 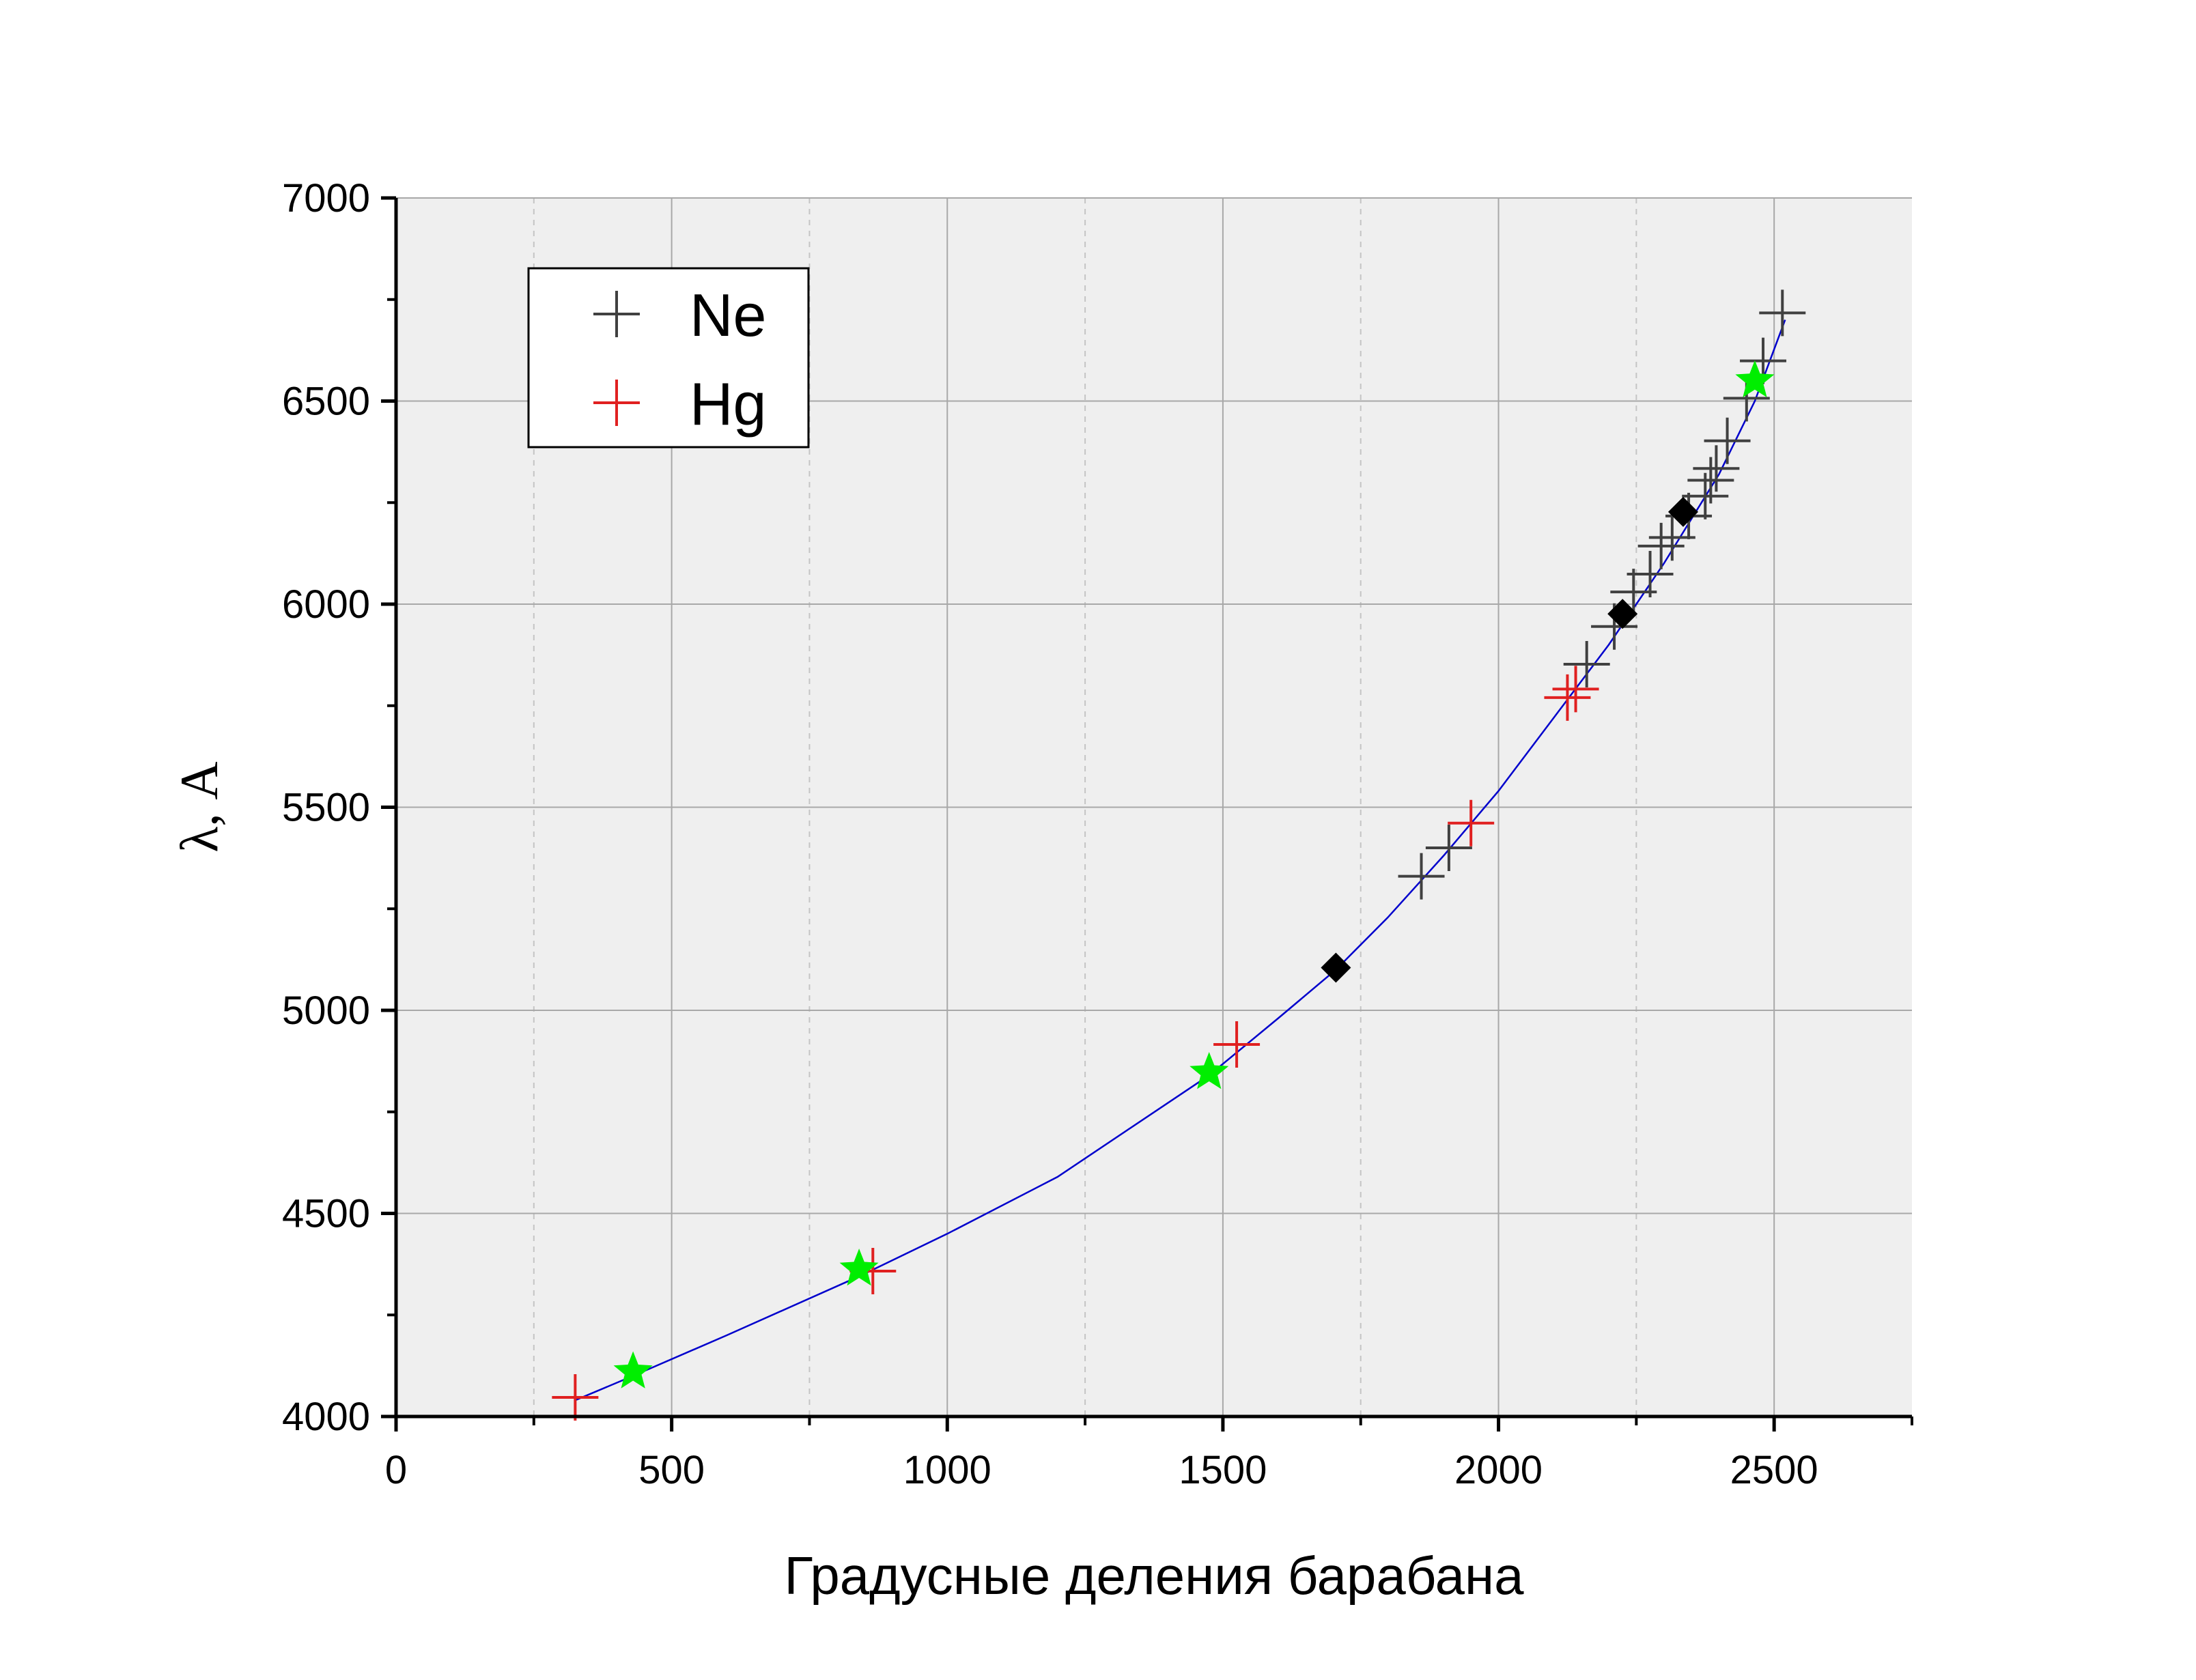 What do you see at coordinates (616, 314) in the screenshot?
I see `legend-marker-ne` at bounding box center [616, 314].